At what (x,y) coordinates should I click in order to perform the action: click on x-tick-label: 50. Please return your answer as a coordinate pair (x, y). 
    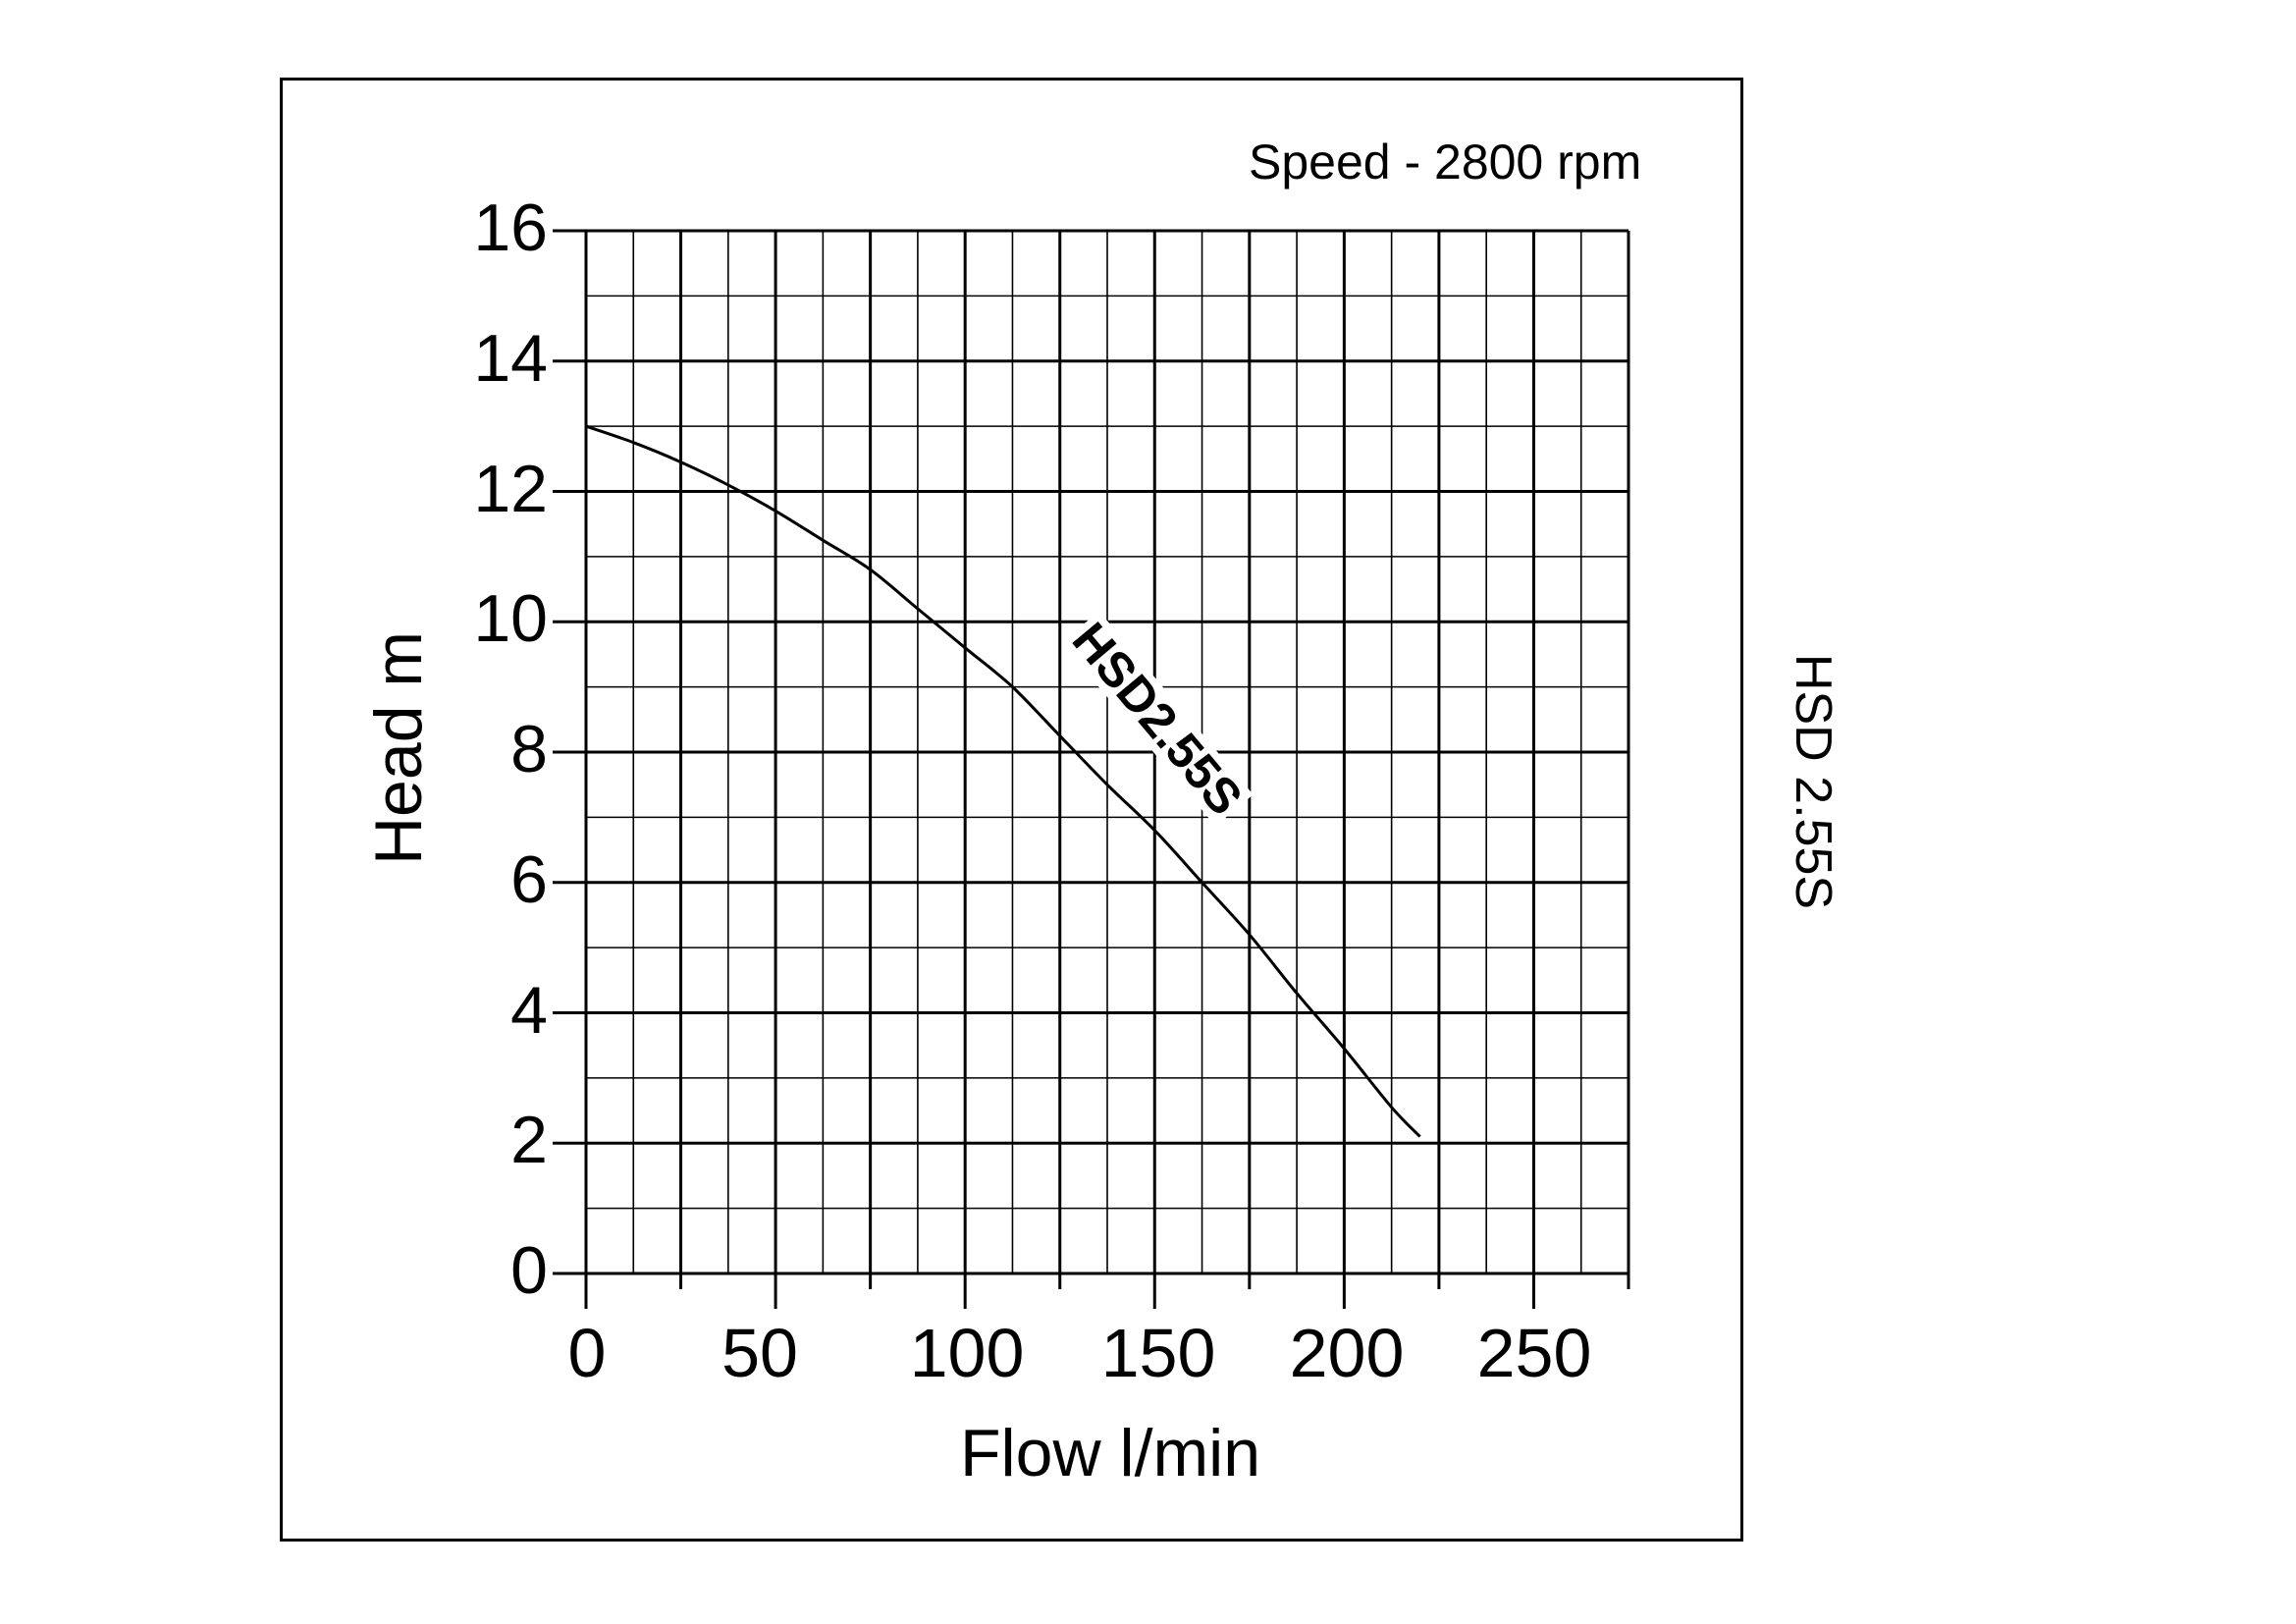
    Looking at the image, I should click on (759, 1353).